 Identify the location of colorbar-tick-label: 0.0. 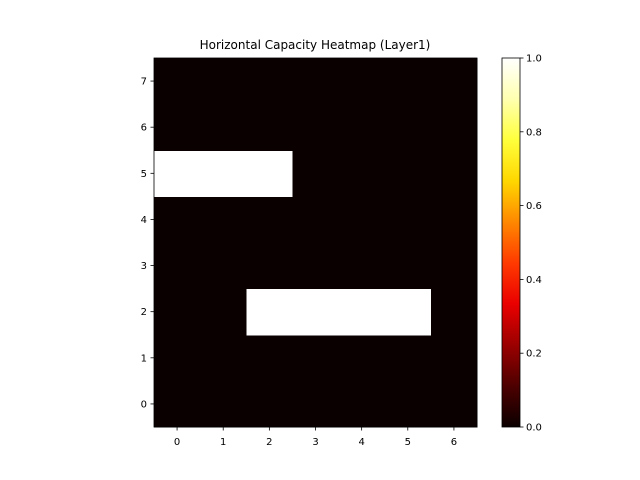
(534, 428).